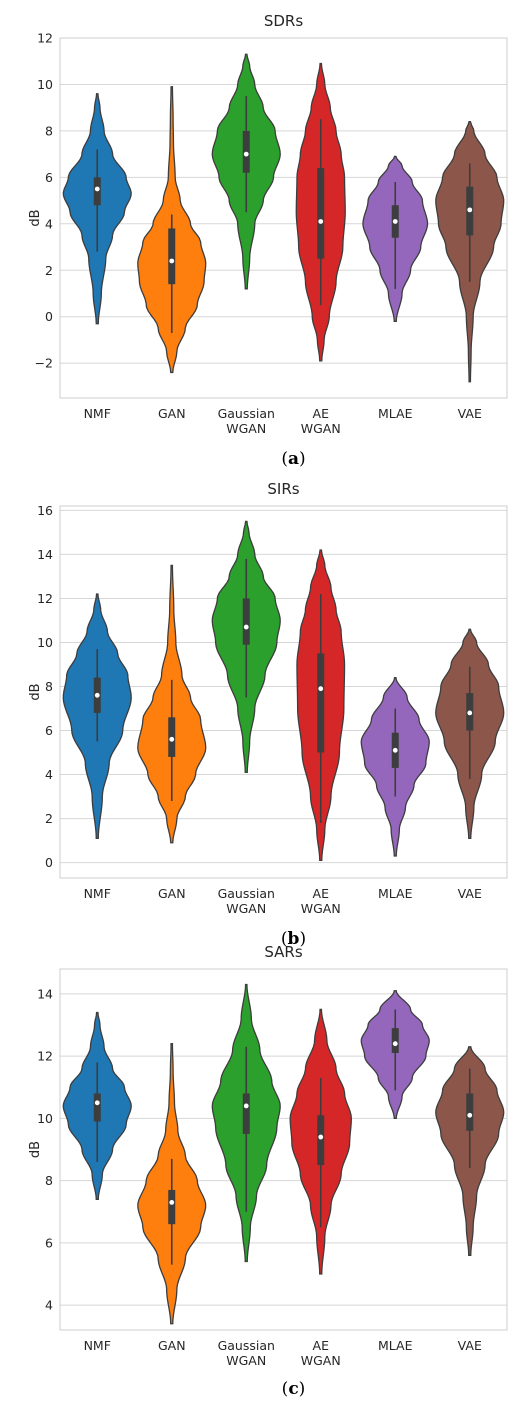 Image resolution: width=526 pixels, height=1421 pixels. I want to click on chart-title: SDRs, so click(283, 21).